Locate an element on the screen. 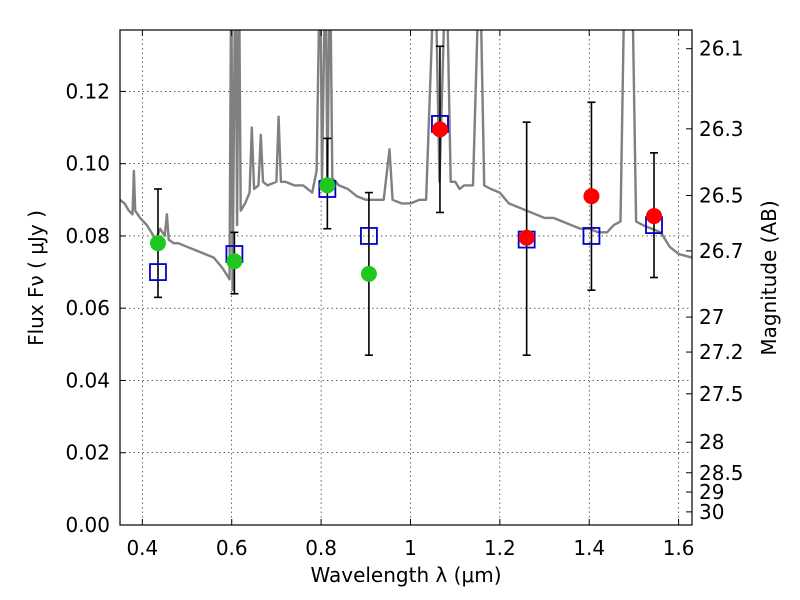 This screenshot has height=600, width=800. y-tick-label: 0.02 is located at coordinates (87, 453).